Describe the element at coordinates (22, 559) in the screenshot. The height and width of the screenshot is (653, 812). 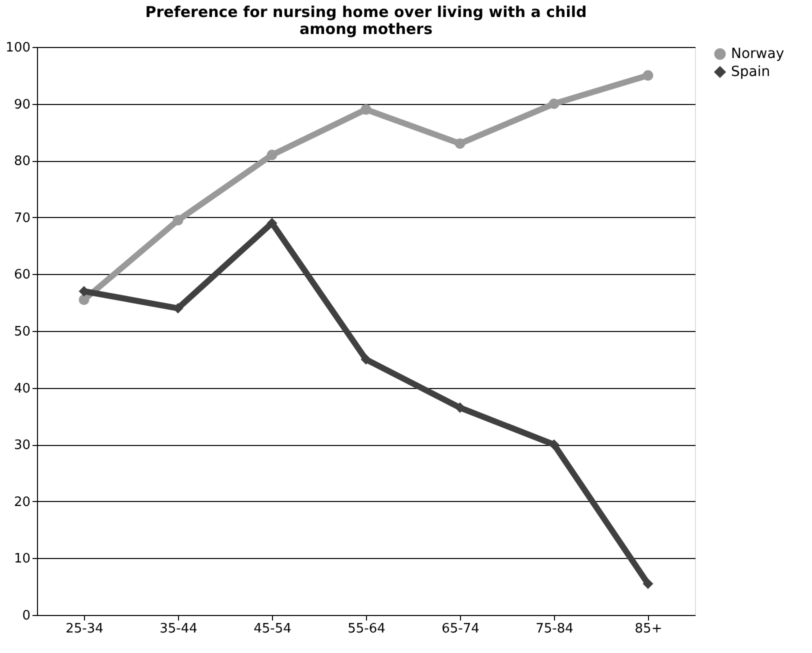
I see `y-tick-label: 10` at that location.